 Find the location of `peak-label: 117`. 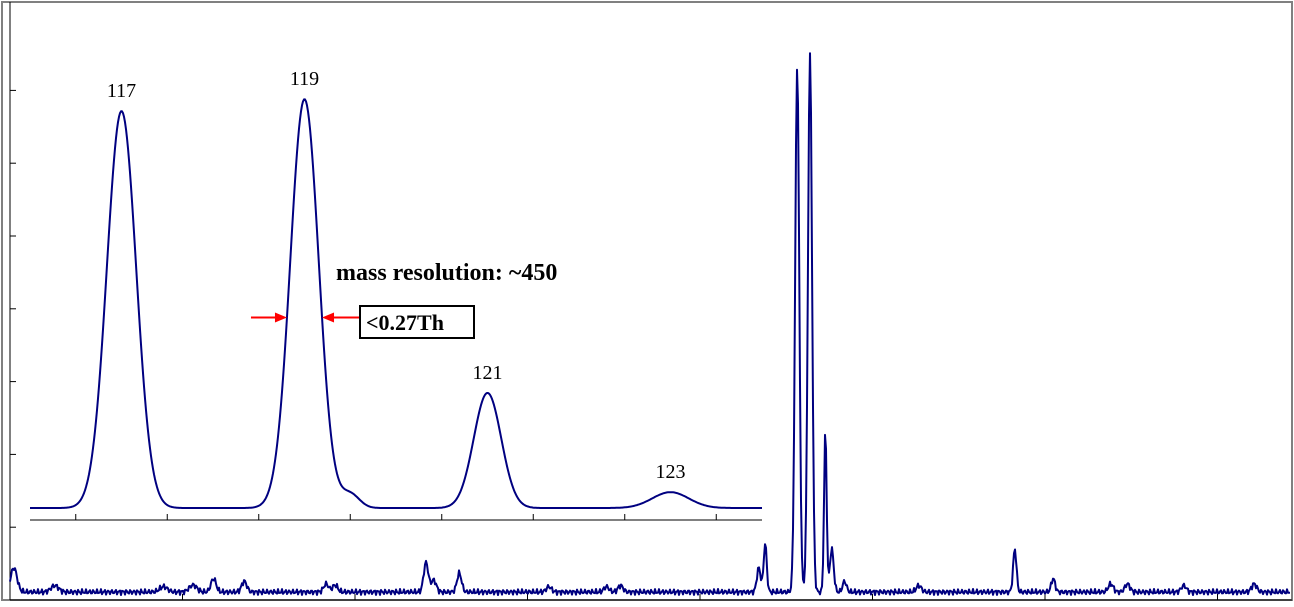

peak-label: 117 is located at coordinates (121, 91).